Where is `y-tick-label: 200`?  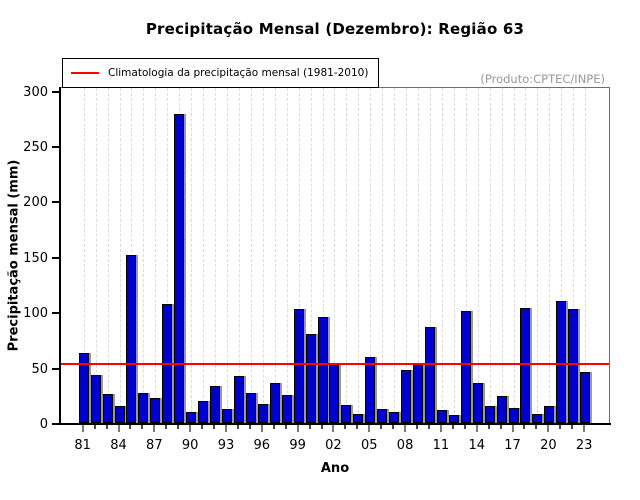
y-tick-label: 200 is located at coordinates (35, 203).